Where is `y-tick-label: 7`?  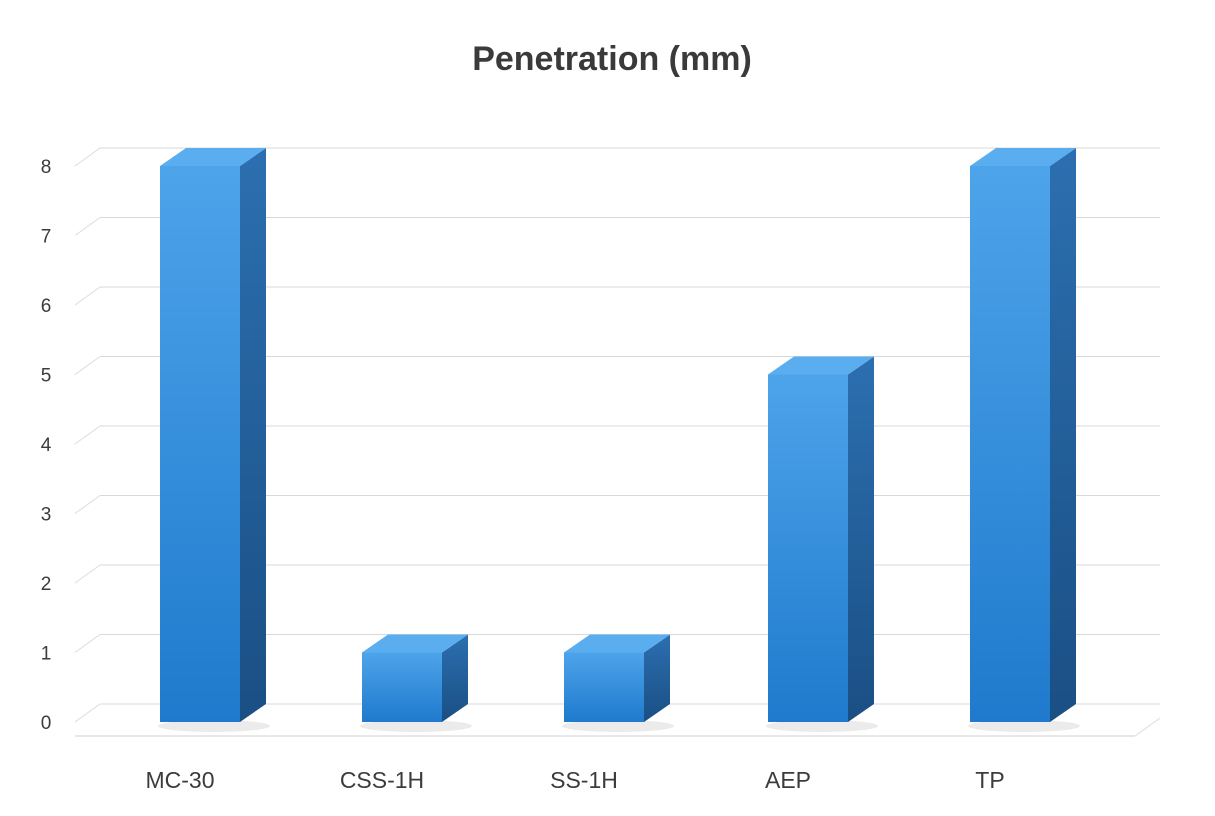
y-tick-label: 7 is located at coordinates (46, 237).